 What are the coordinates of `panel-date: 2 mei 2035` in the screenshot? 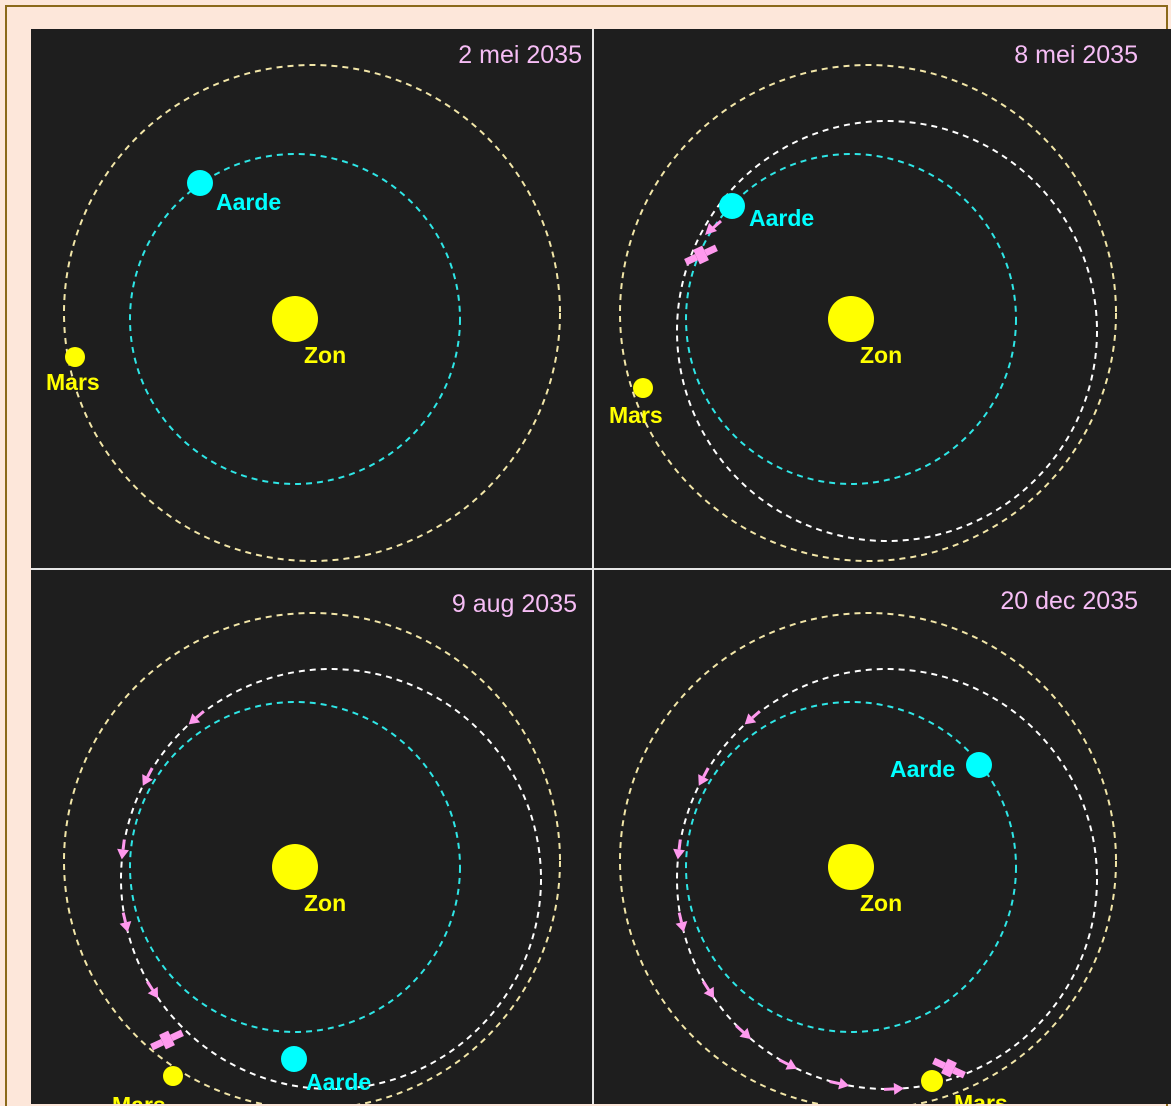 It's located at (520, 55).